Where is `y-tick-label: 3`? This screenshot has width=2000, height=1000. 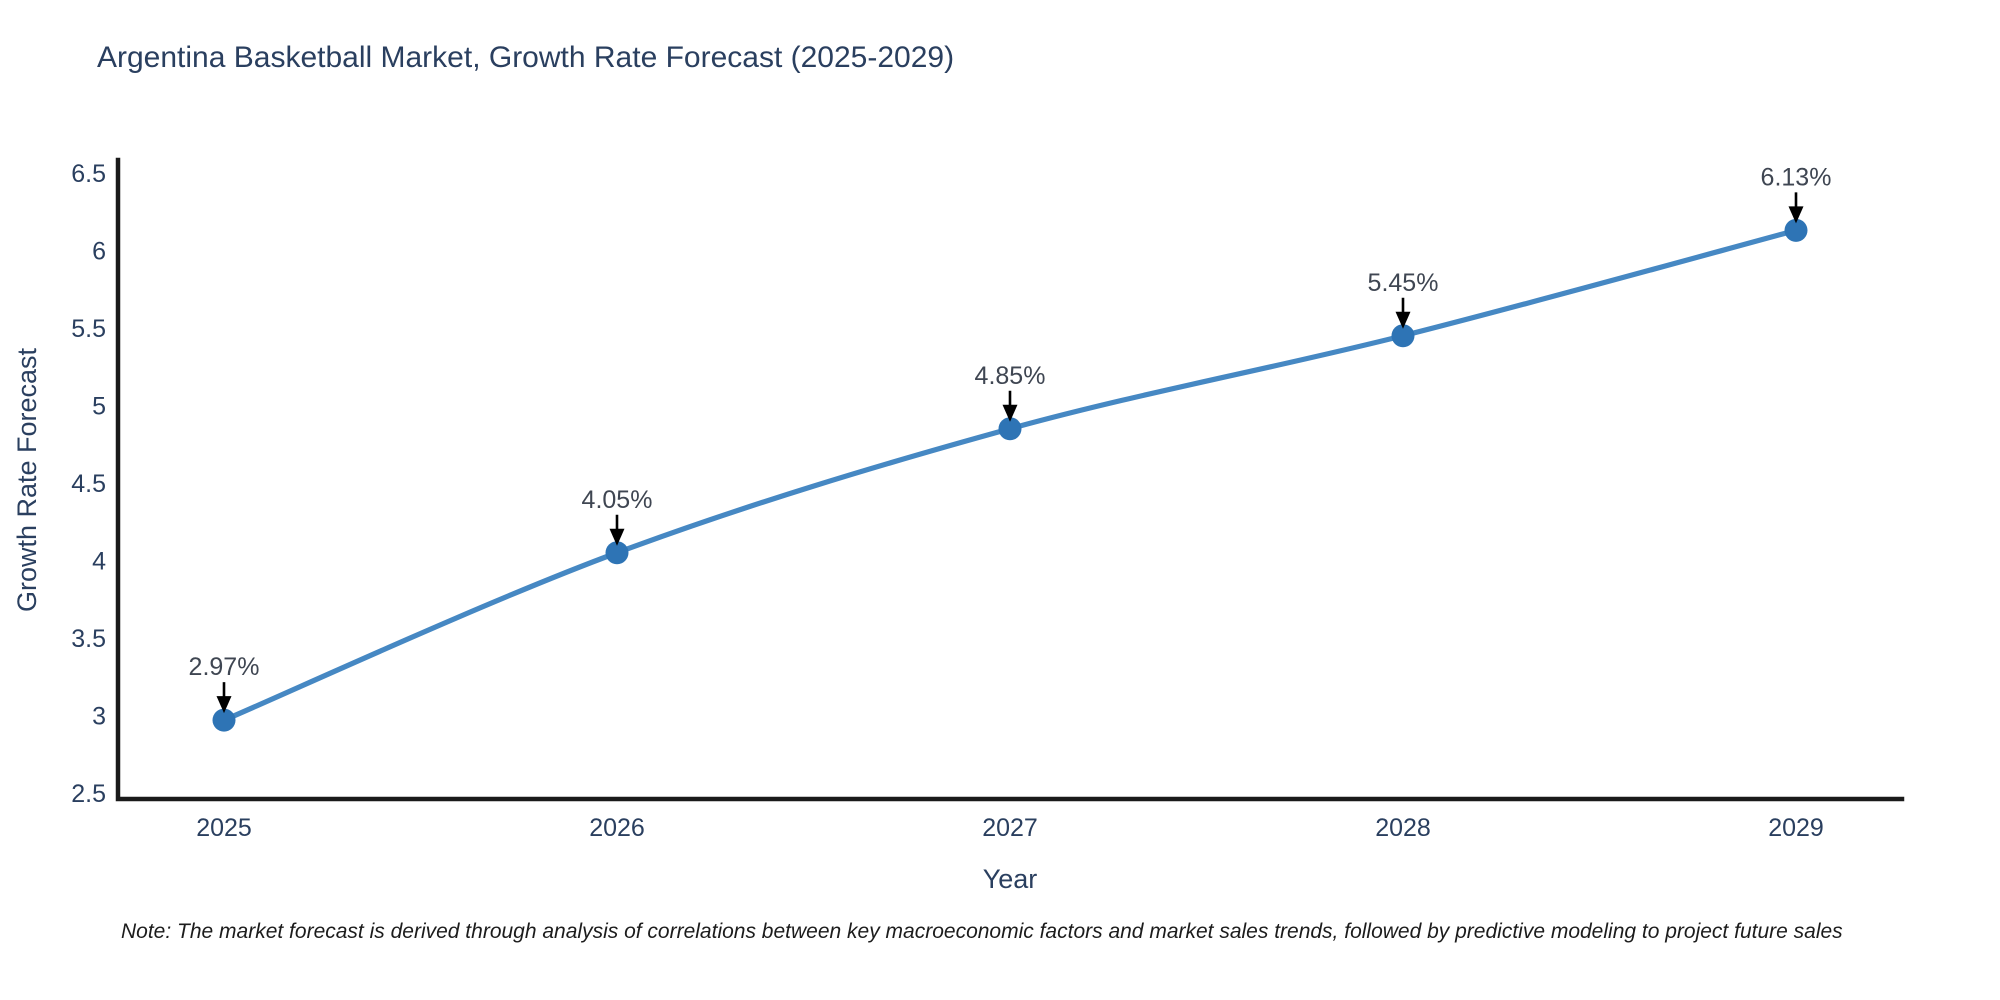 y-tick-label: 3 is located at coordinates (99, 717).